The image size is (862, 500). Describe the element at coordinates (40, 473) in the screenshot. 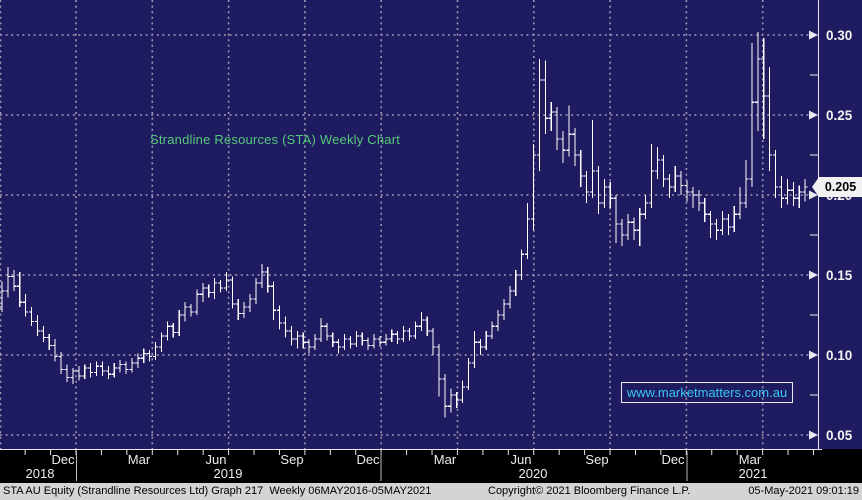

I see `x-year-label: 2018` at that location.